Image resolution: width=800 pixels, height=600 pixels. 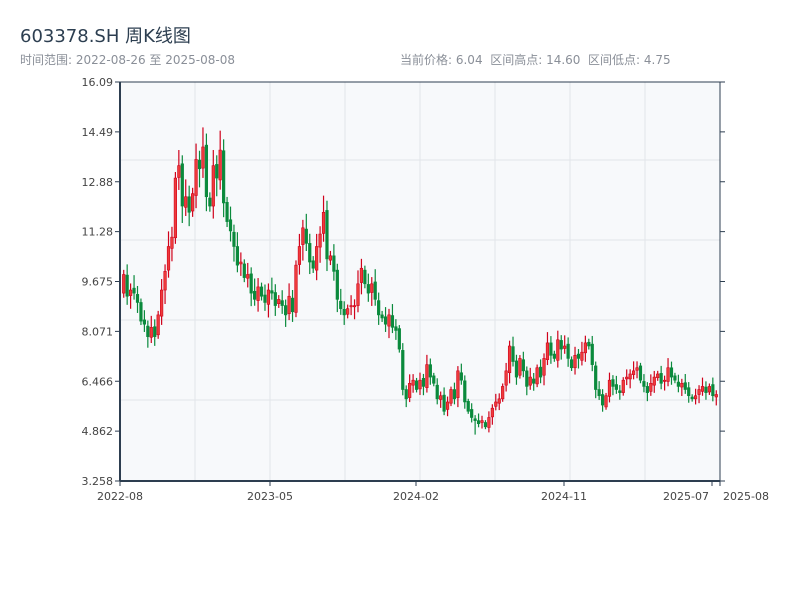 I want to click on y-tick-label: 3.258, so click(x=98, y=481).